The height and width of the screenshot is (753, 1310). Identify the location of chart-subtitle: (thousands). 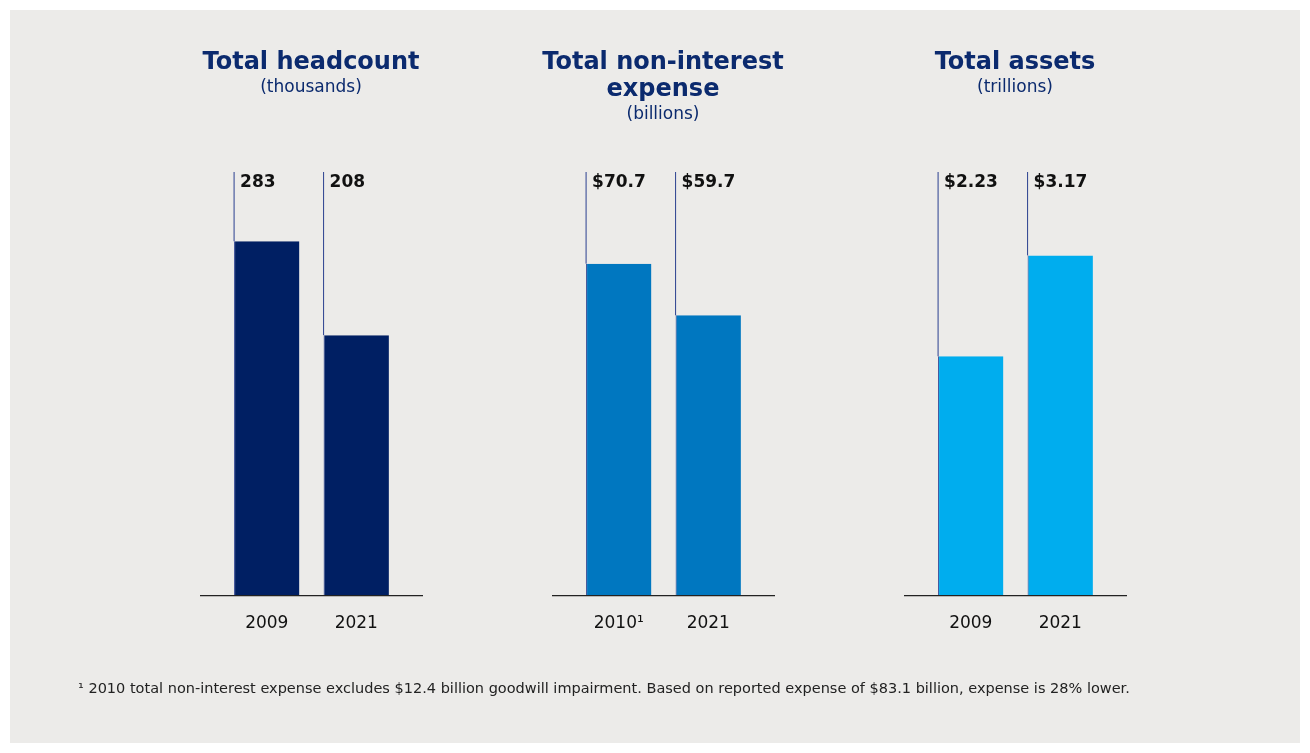
(311, 86).